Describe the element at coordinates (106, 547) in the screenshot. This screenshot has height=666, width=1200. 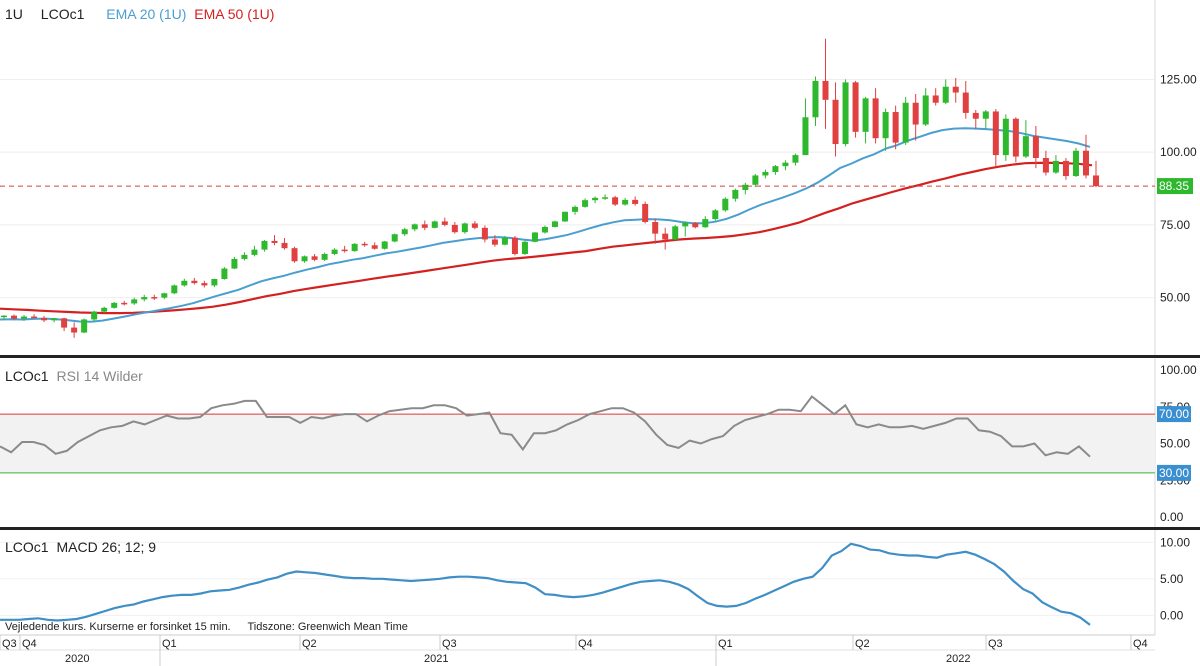
I see `macd-indicator-label: MACD 26; 12; 9` at that location.